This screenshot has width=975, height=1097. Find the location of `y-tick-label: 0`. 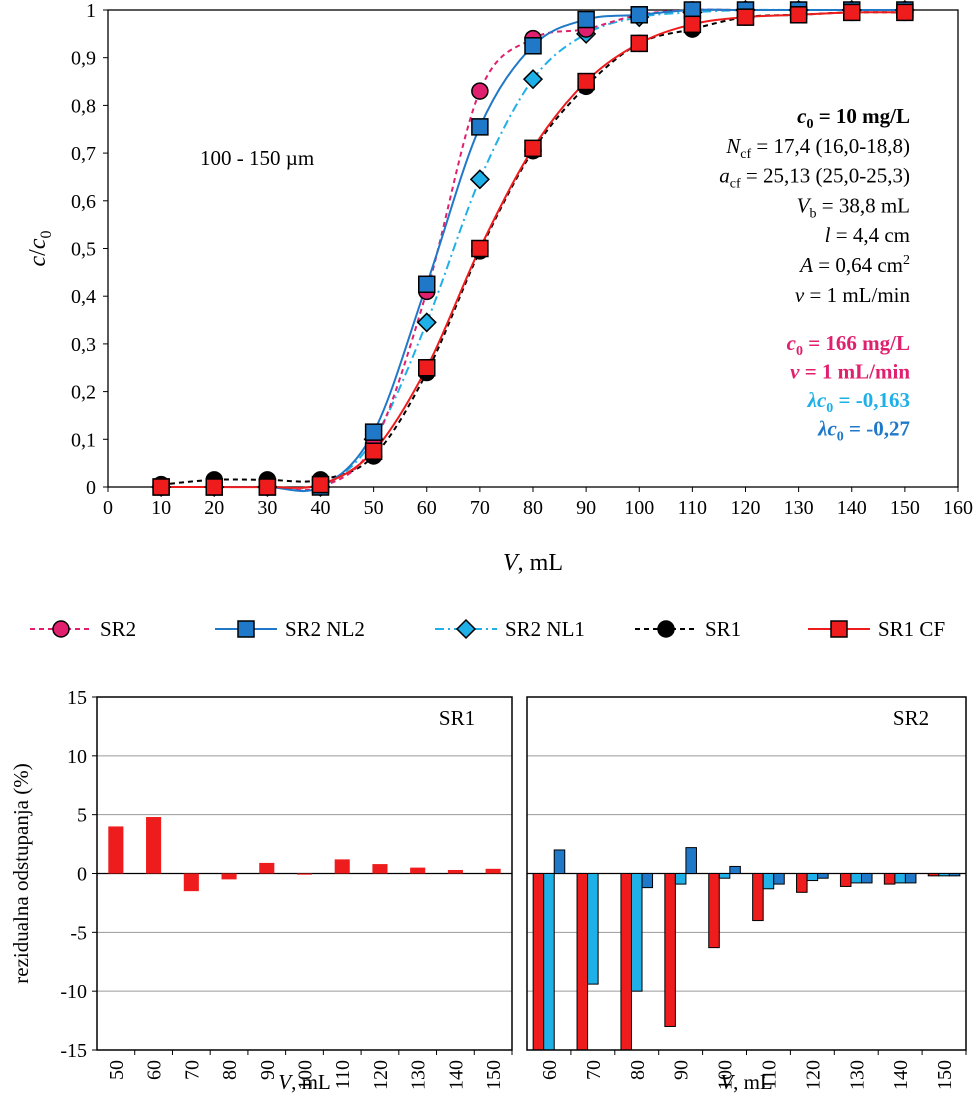

y-tick-label: 0 is located at coordinates (82, 875).